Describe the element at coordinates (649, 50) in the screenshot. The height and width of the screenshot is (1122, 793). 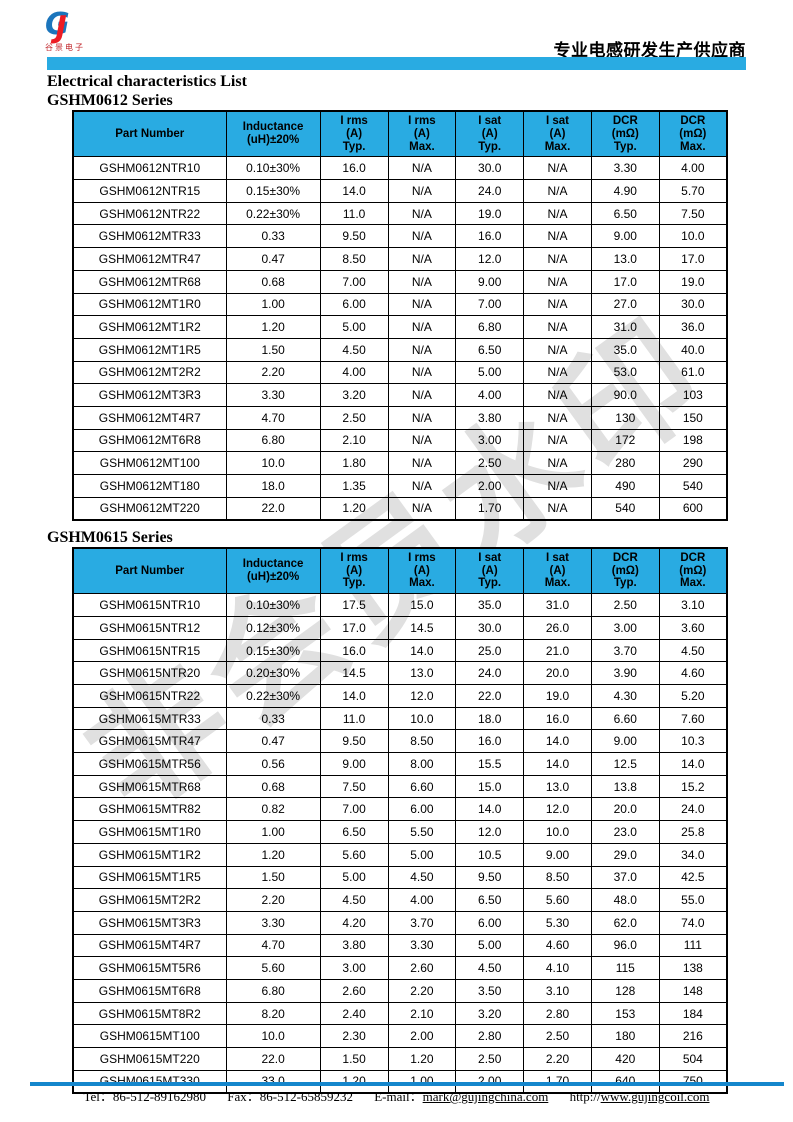
I see `header-slogan: 专业电感研发生产供应商` at that location.